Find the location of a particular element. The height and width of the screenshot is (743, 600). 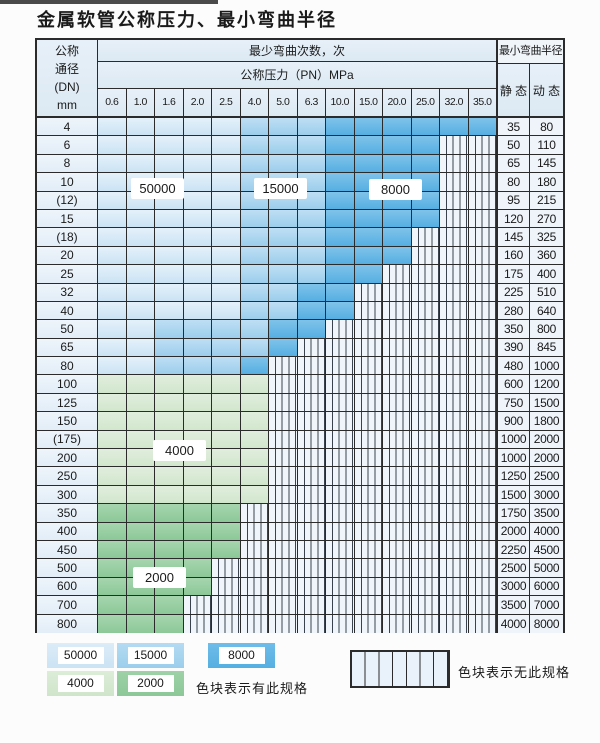

no-spec-hatch-sample is located at coordinates (400, 669).